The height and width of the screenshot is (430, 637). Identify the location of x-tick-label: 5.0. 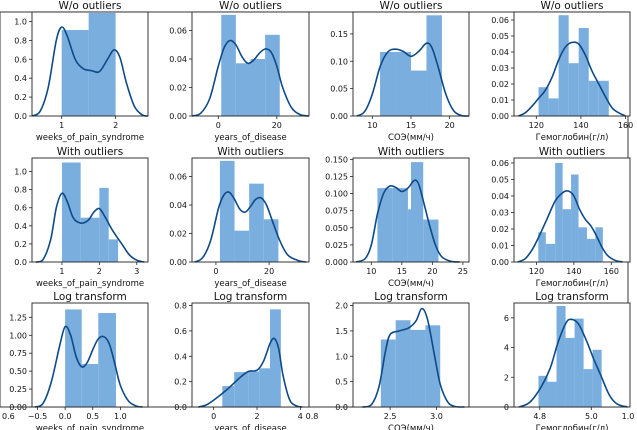
(591, 416).